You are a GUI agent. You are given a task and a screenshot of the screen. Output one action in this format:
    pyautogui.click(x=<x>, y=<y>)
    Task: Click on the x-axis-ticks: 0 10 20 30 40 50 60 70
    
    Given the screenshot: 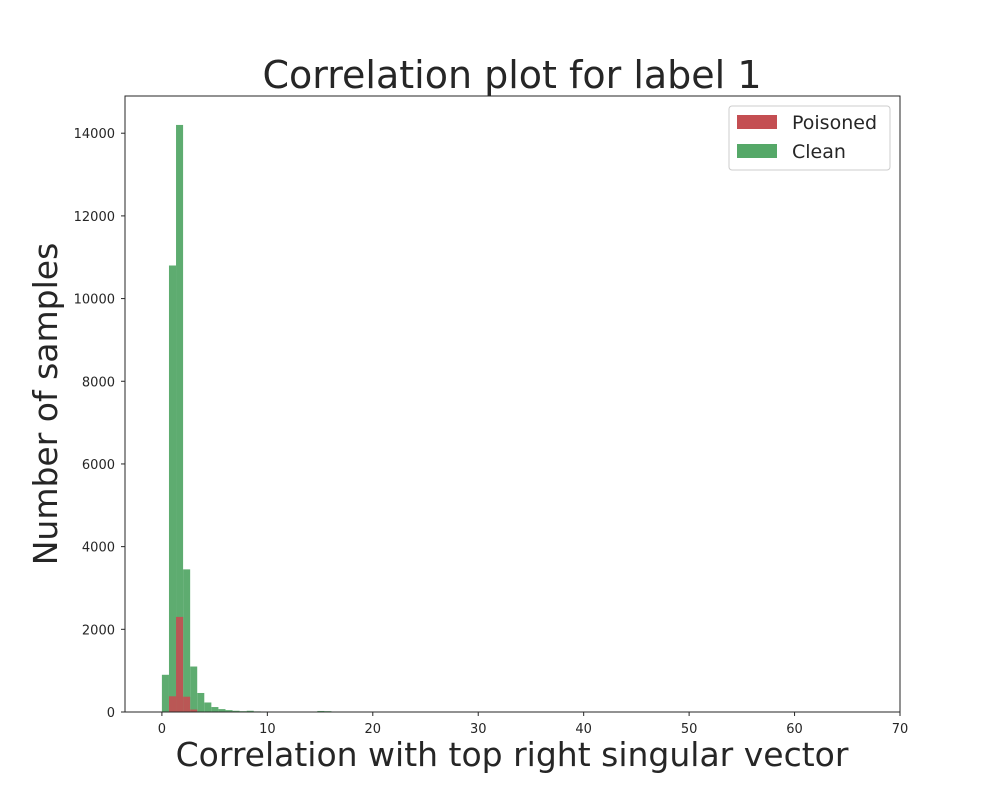 What is the action you would take?
    pyautogui.click(x=533, y=724)
    